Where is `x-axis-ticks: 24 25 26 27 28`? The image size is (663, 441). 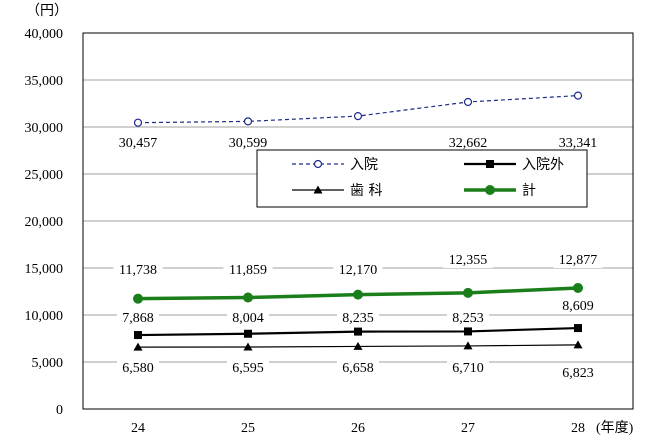 x-axis-ticks: 24 25 26 27 28 is located at coordinates (358, 428).